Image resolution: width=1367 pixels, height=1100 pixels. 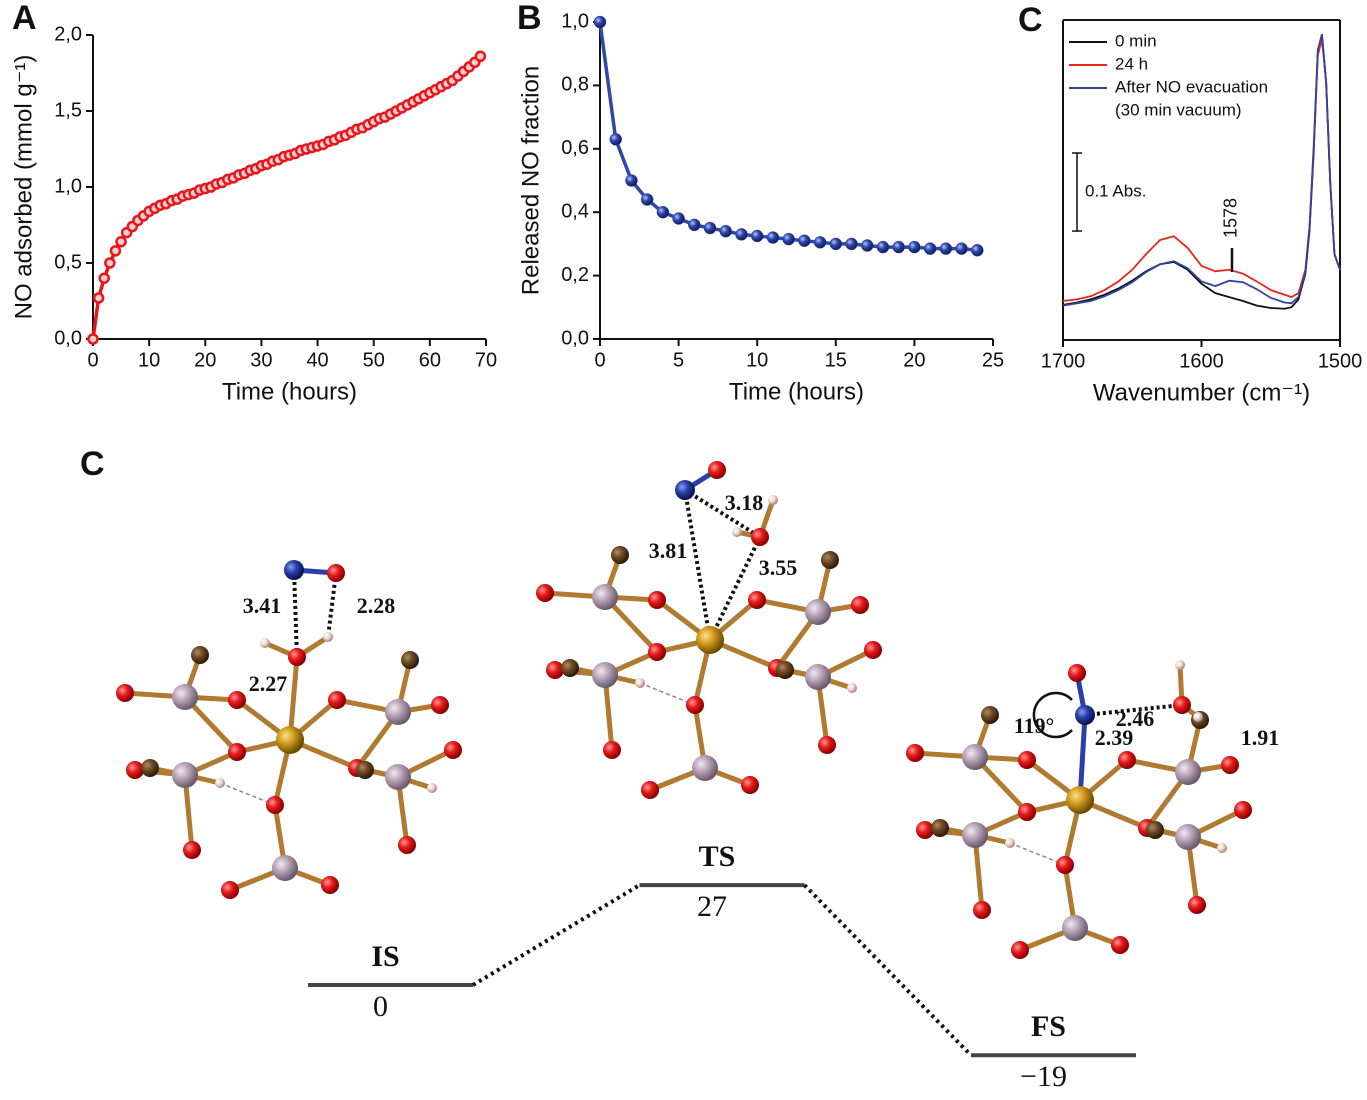 What do you see at coordinates (68, 338) in the screenshot?
I see `y-tick-label: 0,0` at bounding box center [68, 338].